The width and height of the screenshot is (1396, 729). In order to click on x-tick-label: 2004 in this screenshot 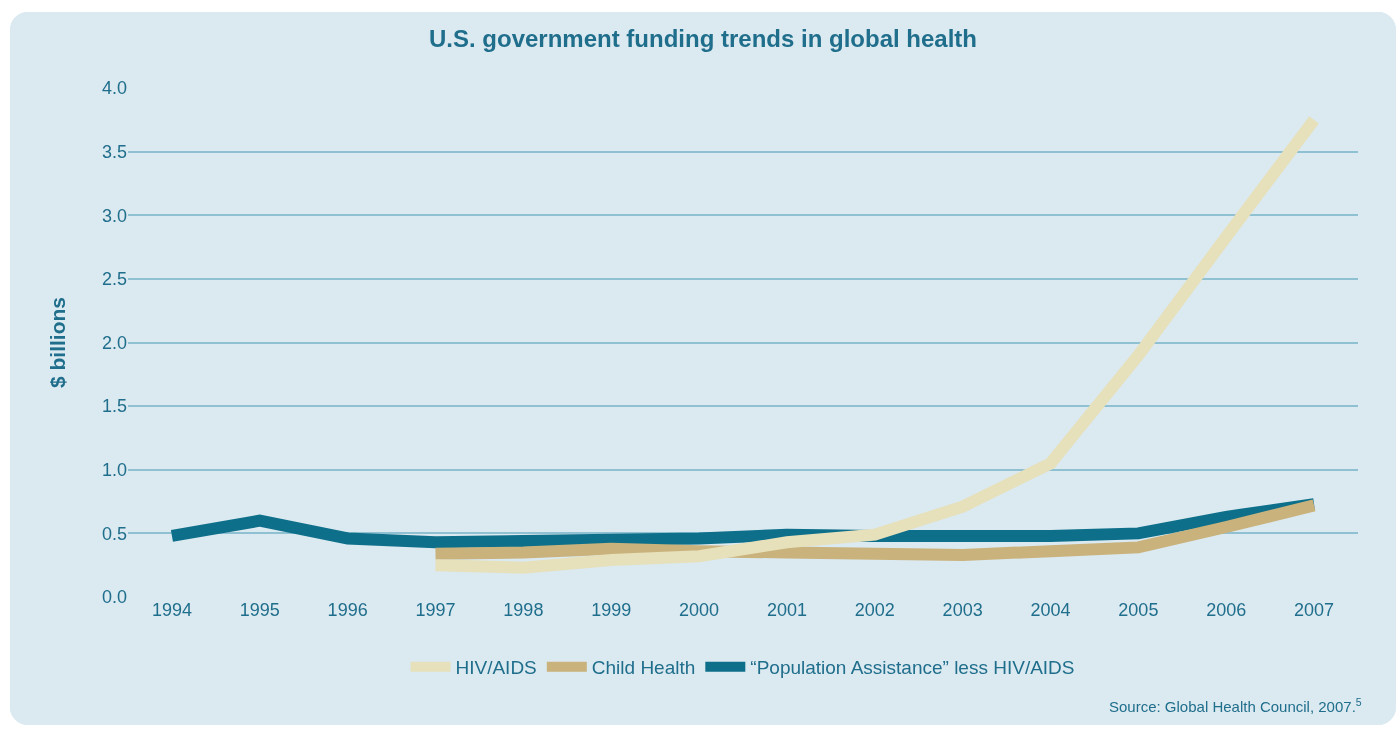, I will do `click(1050, 610)`.